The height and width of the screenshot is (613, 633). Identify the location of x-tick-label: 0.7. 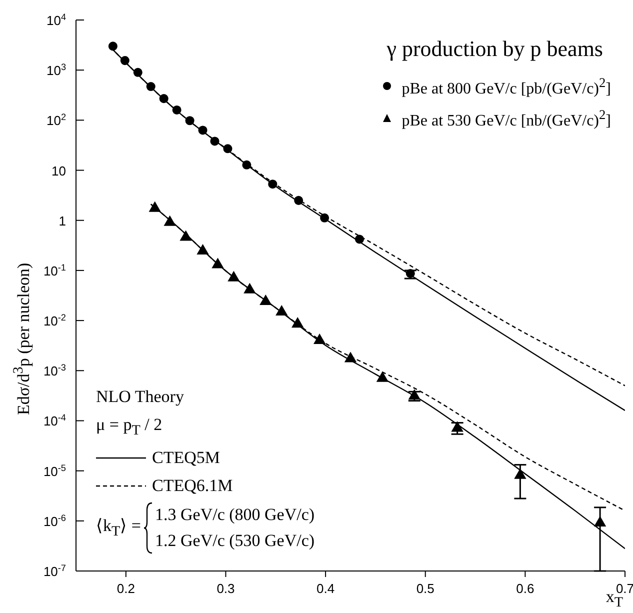
(624, 588).